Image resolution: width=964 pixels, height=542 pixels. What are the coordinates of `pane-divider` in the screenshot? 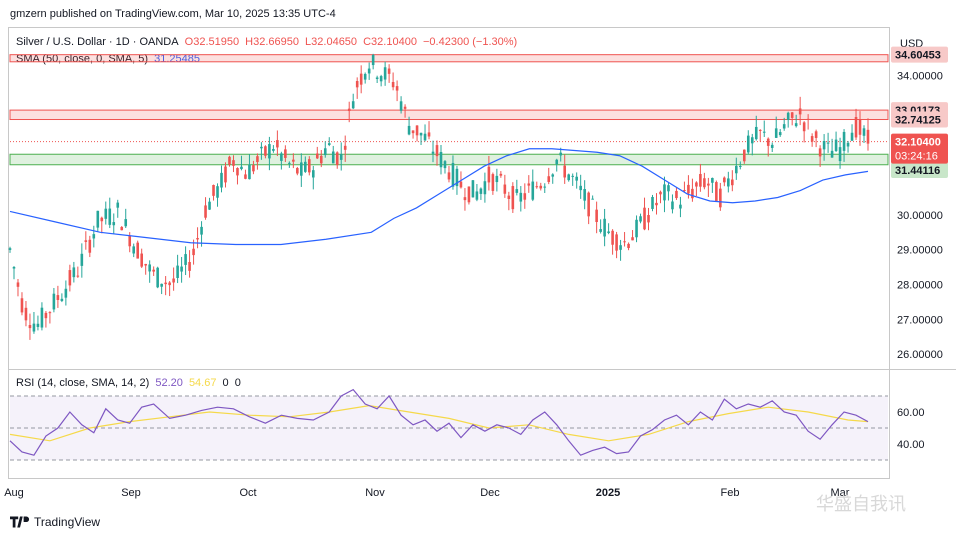 It's located at (482, 369).